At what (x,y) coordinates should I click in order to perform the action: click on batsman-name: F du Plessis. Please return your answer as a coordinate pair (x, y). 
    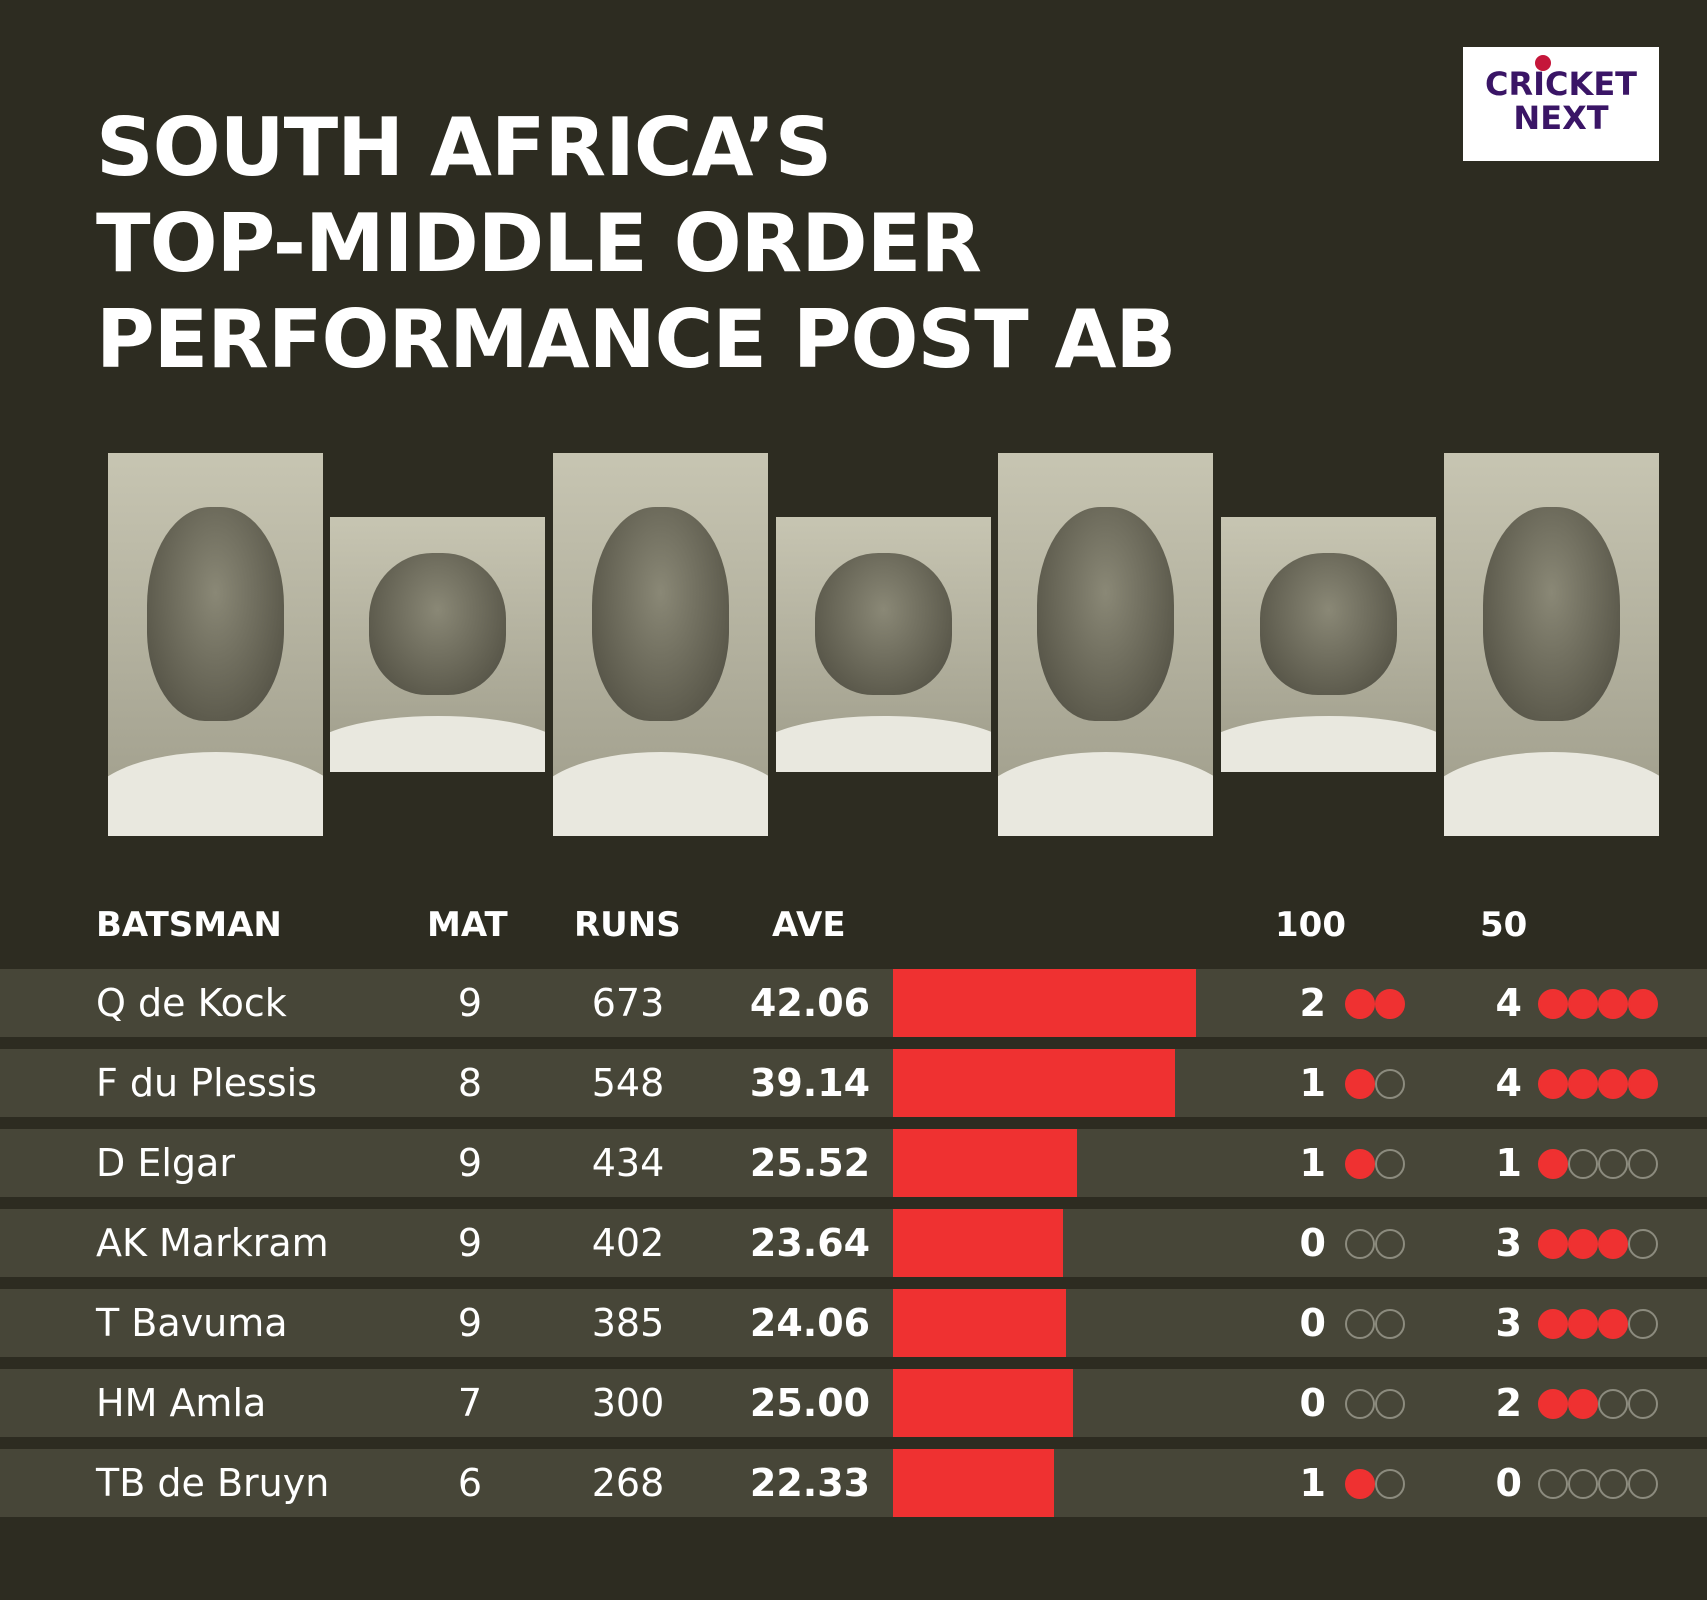
    Looking at the image, I should click on (207, 1083).